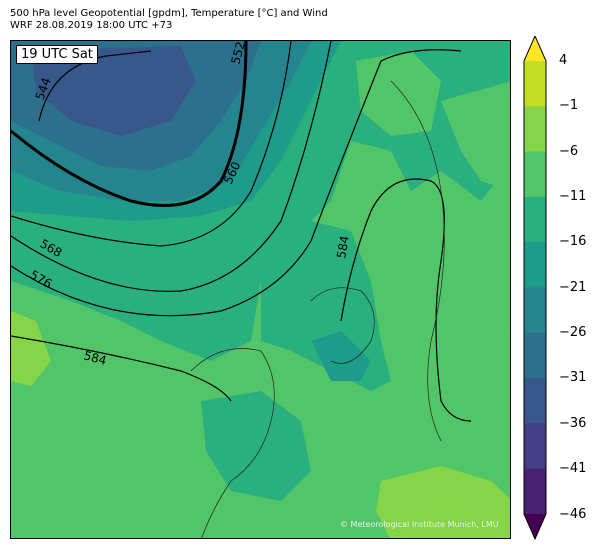  What do you see at coordinates (342, 325) in the screenshot?
I see `coastline-central` at bounding box center [342, 325].